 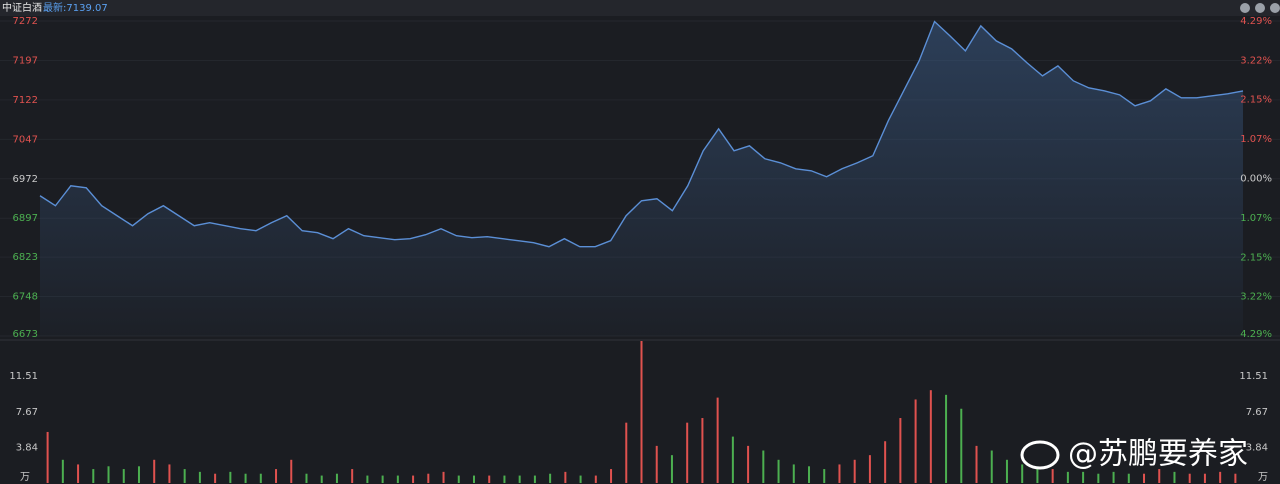 I want to click on volume-tick-label: 3.84, so click(x=27, y=447).